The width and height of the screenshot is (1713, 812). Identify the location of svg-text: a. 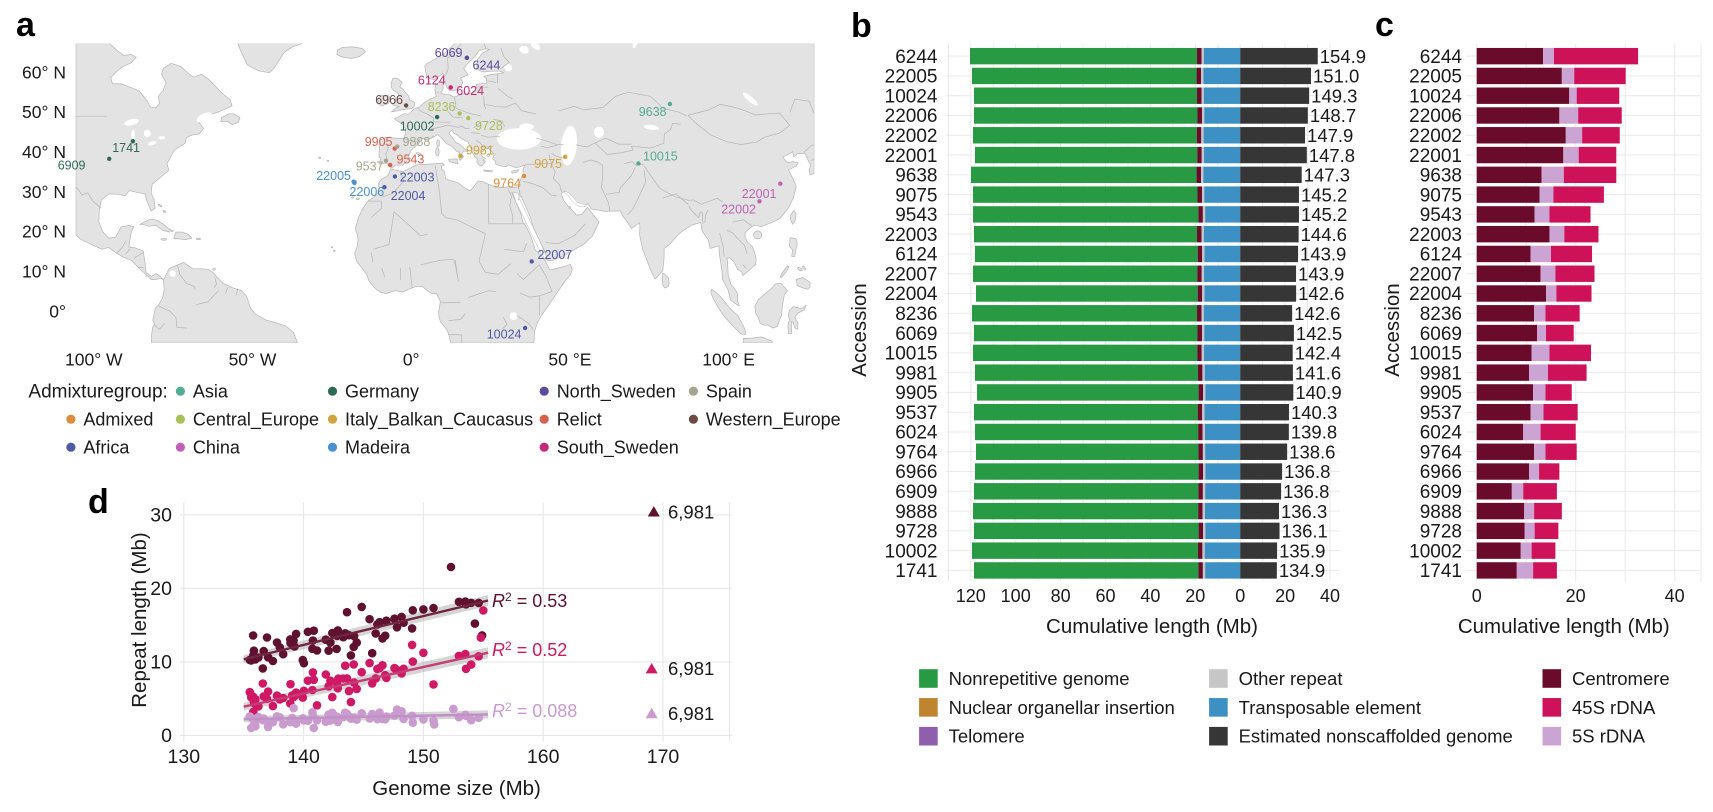
(26, 25).